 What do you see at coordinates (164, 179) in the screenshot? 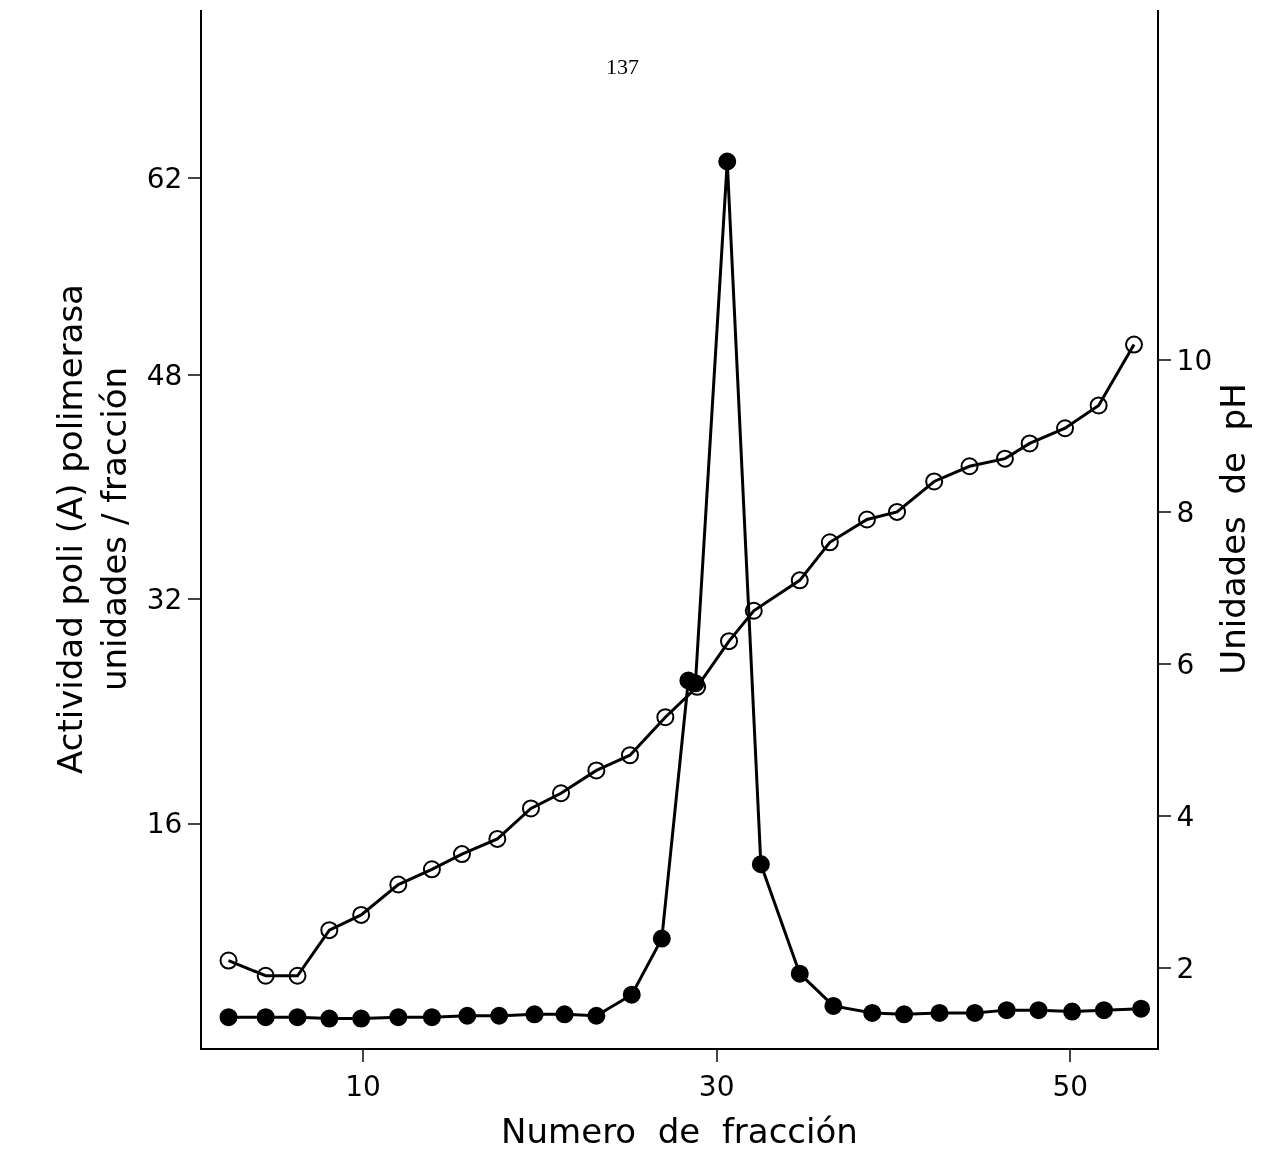
I see `y-tick-label: 62` at bounding box center [164, 179].